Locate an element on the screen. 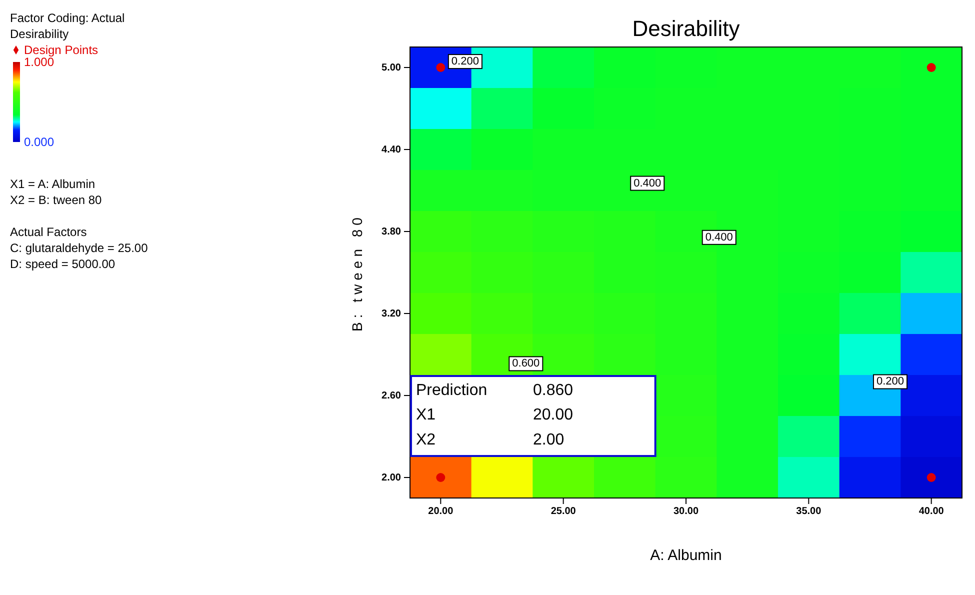 This screenshot has width=975, height=595. color-bar-title: Desirability is located at coordinates (39, 34).